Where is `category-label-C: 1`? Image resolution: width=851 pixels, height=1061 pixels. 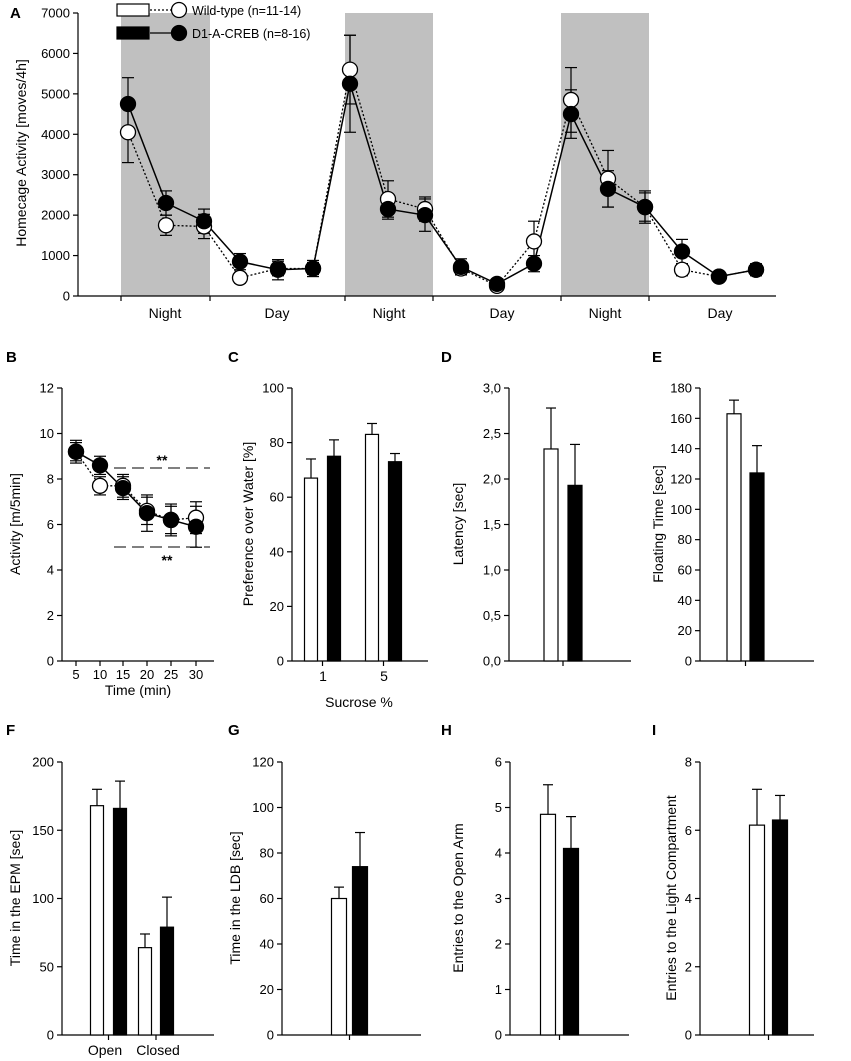
category-label-C: 1 is located at coordinates (323, 676).